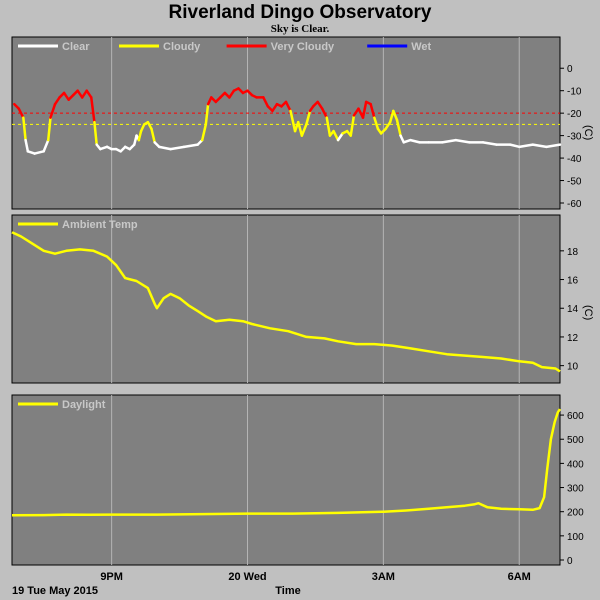 This screenshot has height=600, width=600. I want to click on y-tick-label: 18, so click(573, 252).